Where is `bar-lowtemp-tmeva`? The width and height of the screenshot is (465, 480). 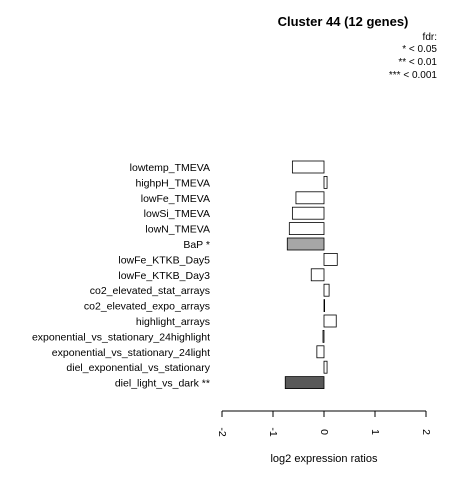 bar-lowtemp-tmeva is located at coordinates (308, 167).